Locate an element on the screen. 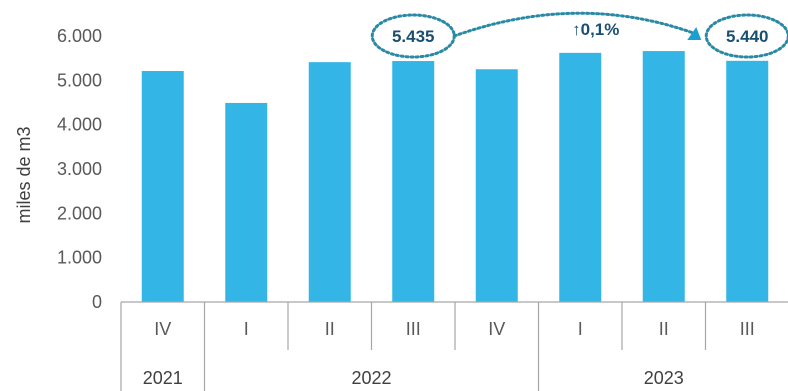  y-tick-label: 3.000 is located at coordinates (79, 169).